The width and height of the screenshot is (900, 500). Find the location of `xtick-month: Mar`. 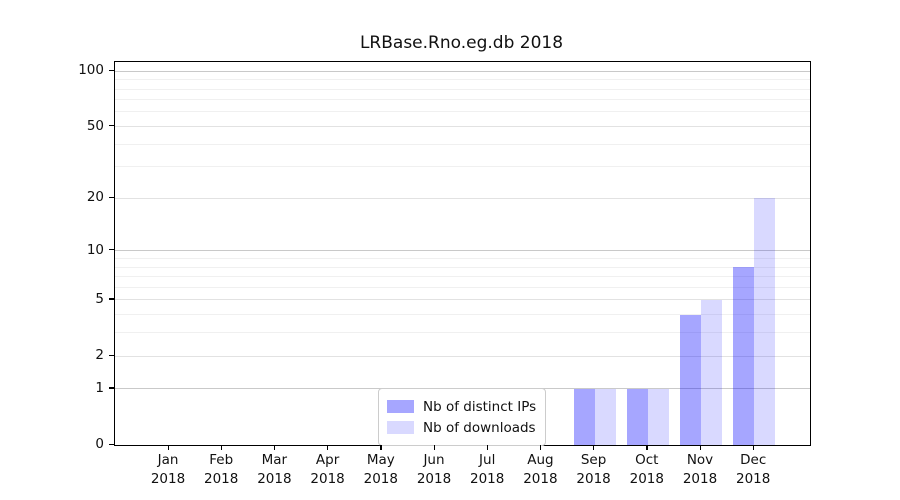

xtick-month: Mar is located at coordinates (274, 460).